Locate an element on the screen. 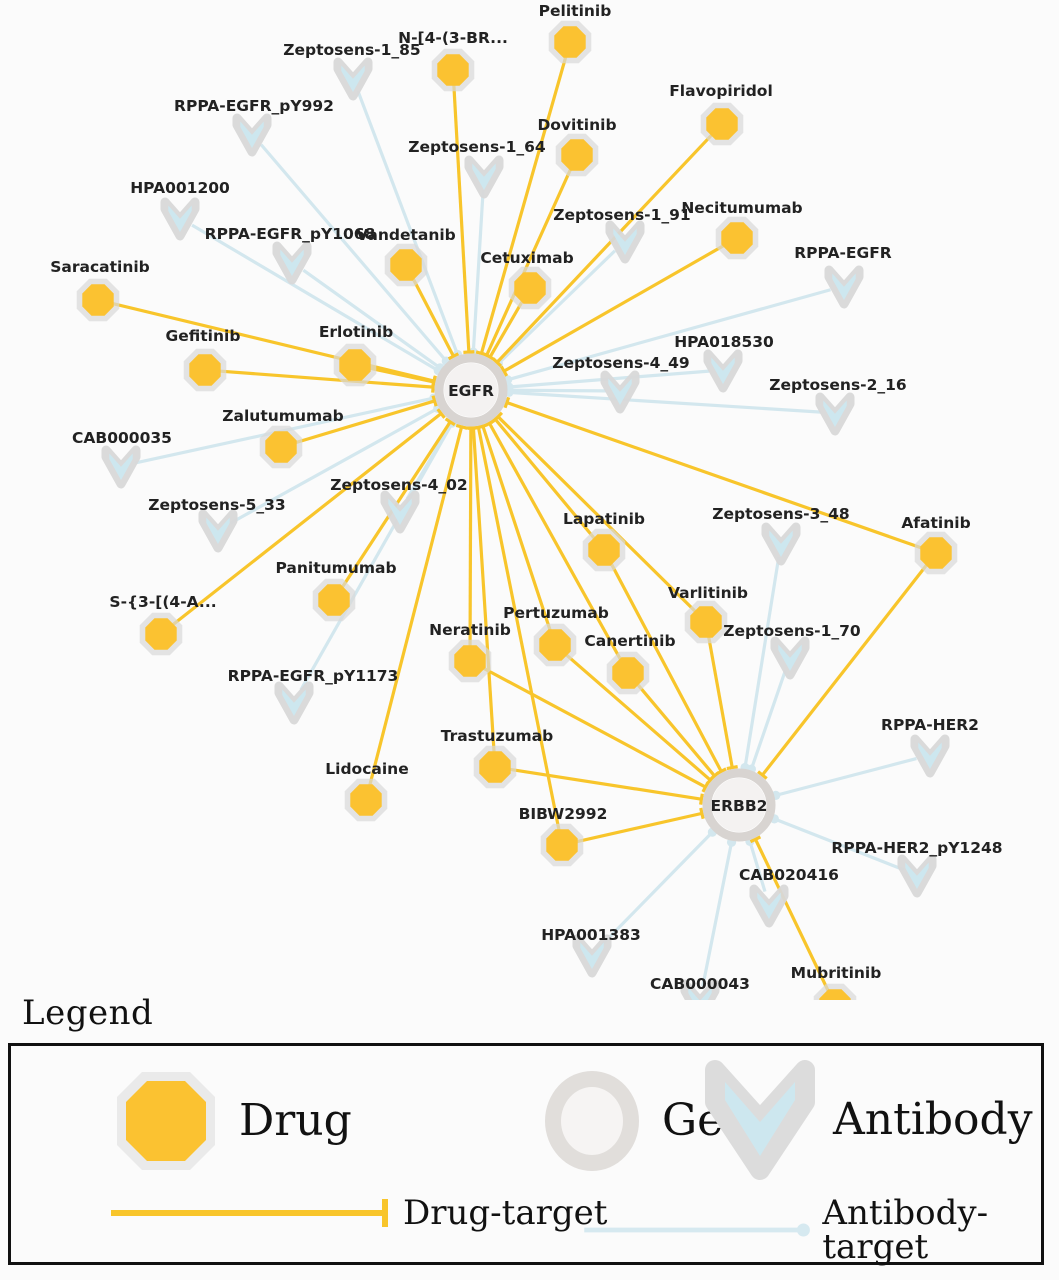 The width and height of the screenshot is (1059, 1280). legend-edges-row: Drug-target Antibody-target is located at coordinates (526, 1230).